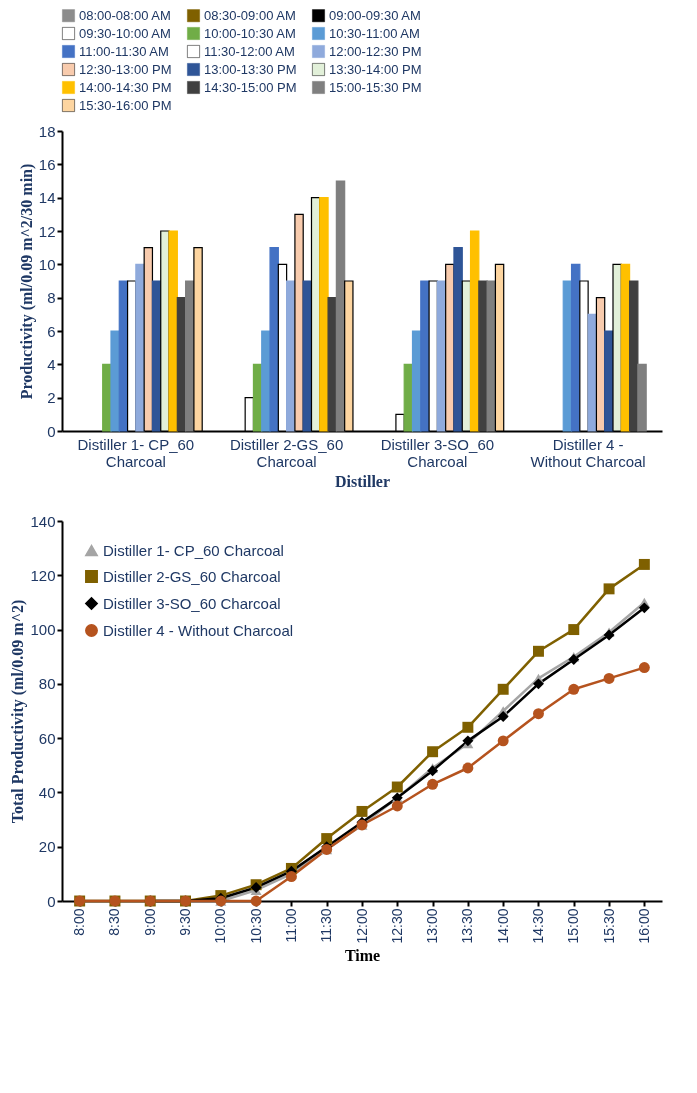 The image size is (697, 1093). Describe the element at coordinates (396, 926) in the screenshot. I see `x-tick-label: 12:30` at that location.